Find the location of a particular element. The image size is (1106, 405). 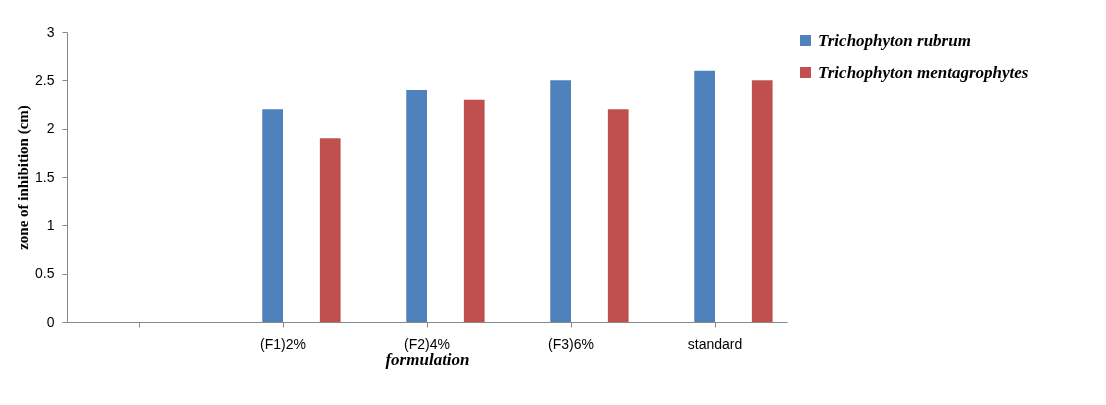

y-tick-label: 1 is located at coordinates (50, 224).